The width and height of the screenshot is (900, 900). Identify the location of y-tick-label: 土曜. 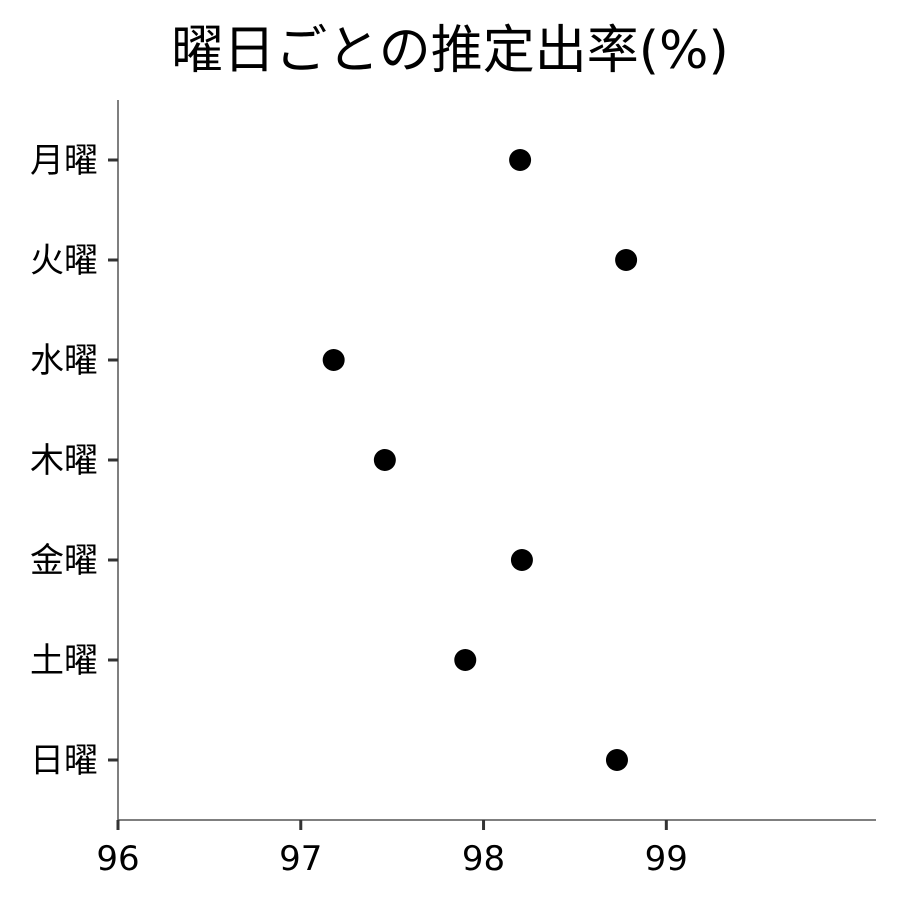
(64, 661).